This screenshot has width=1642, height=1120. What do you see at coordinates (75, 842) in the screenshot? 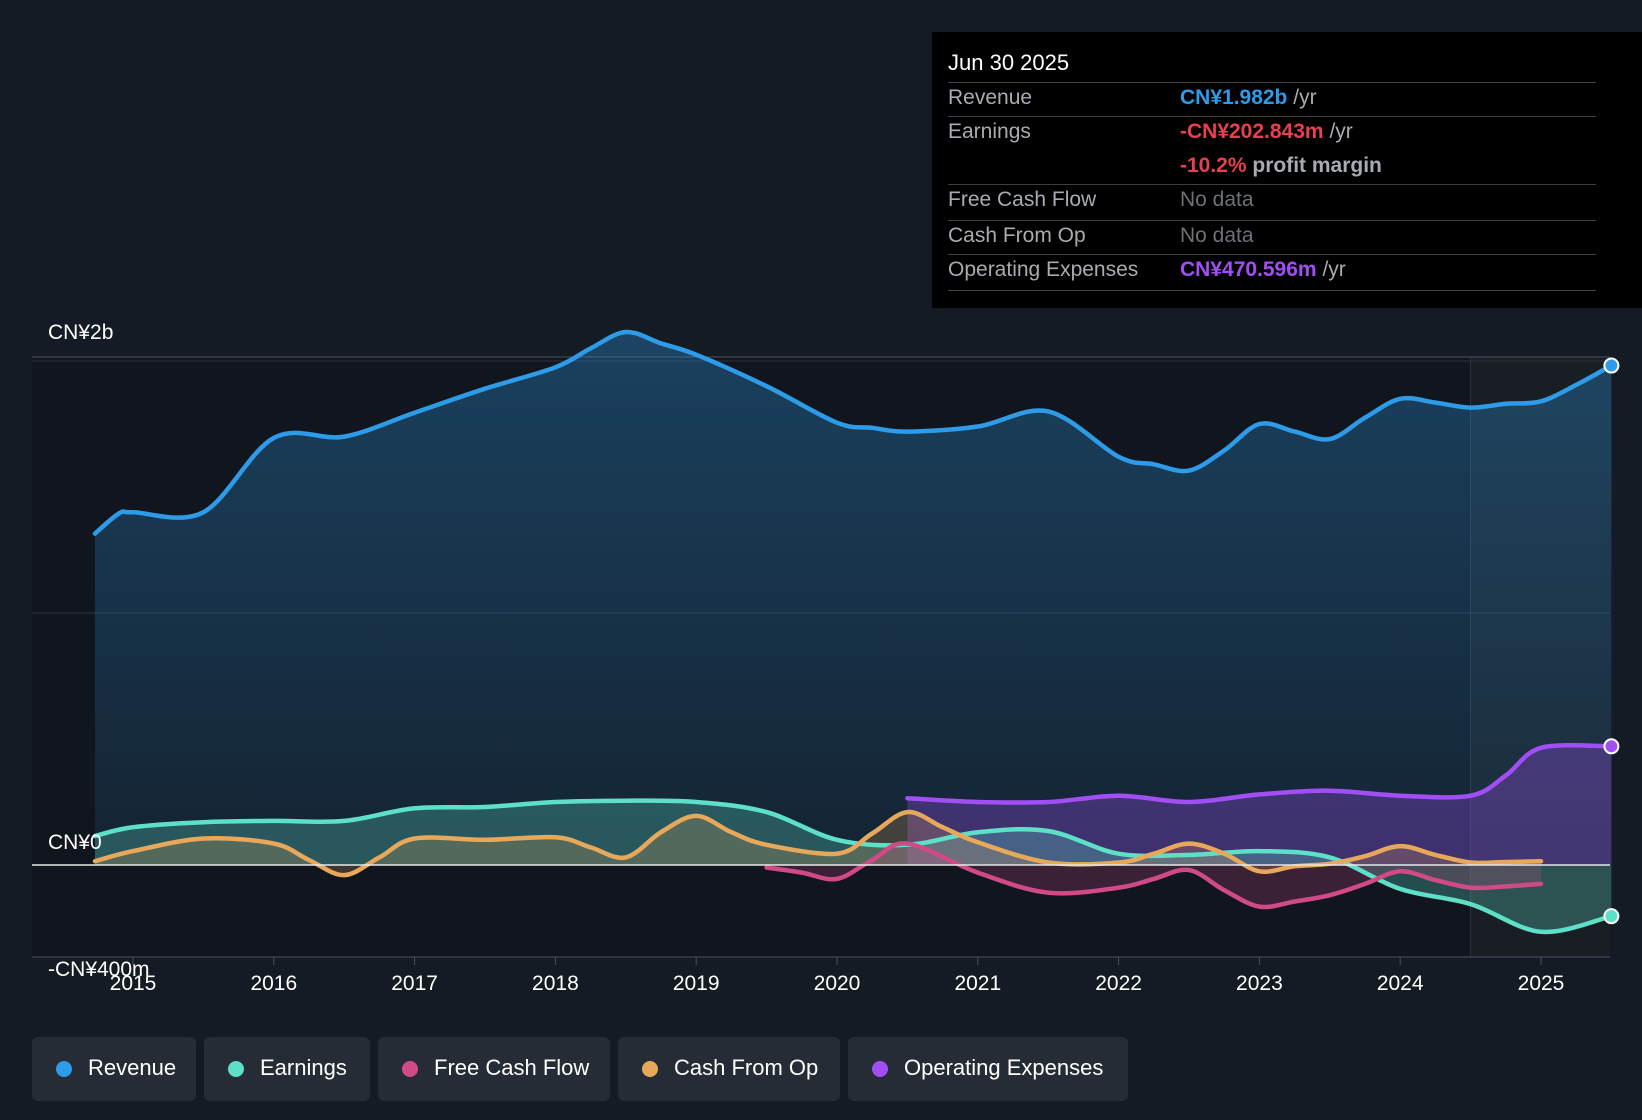
I see `y-axis-label: CN¥0` at bounding box center [75, 842].